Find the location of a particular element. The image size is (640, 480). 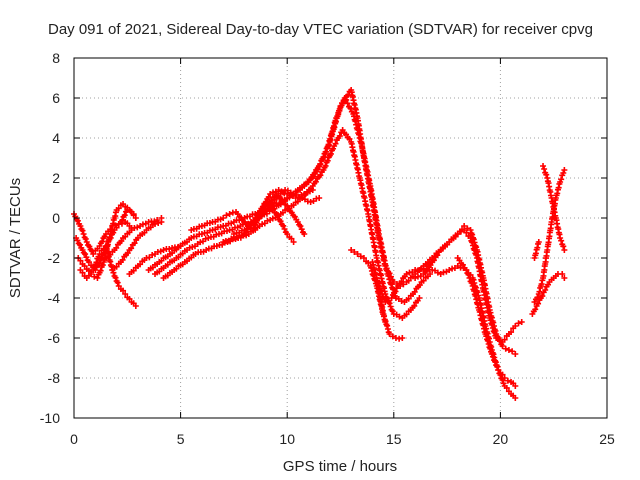

x-tick-label: 25 is located at coordinates (607, 439).